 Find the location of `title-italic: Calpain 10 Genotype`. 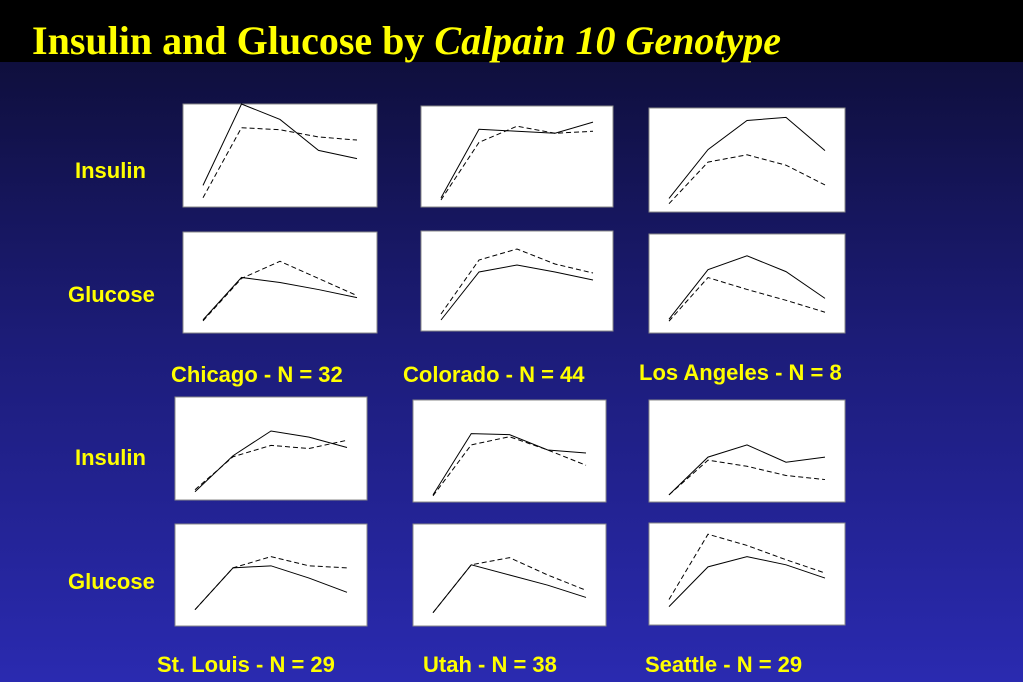

title-italic: Calpain 10 Genotype is located at coordinates (607, 40).